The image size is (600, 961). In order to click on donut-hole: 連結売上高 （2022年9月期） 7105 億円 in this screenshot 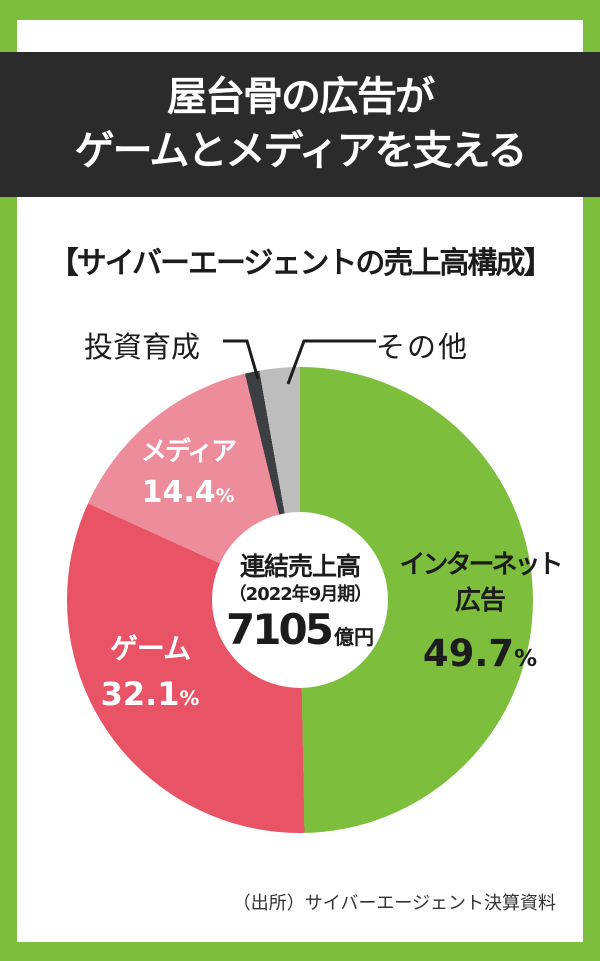, I will do `click(300, 600)`.